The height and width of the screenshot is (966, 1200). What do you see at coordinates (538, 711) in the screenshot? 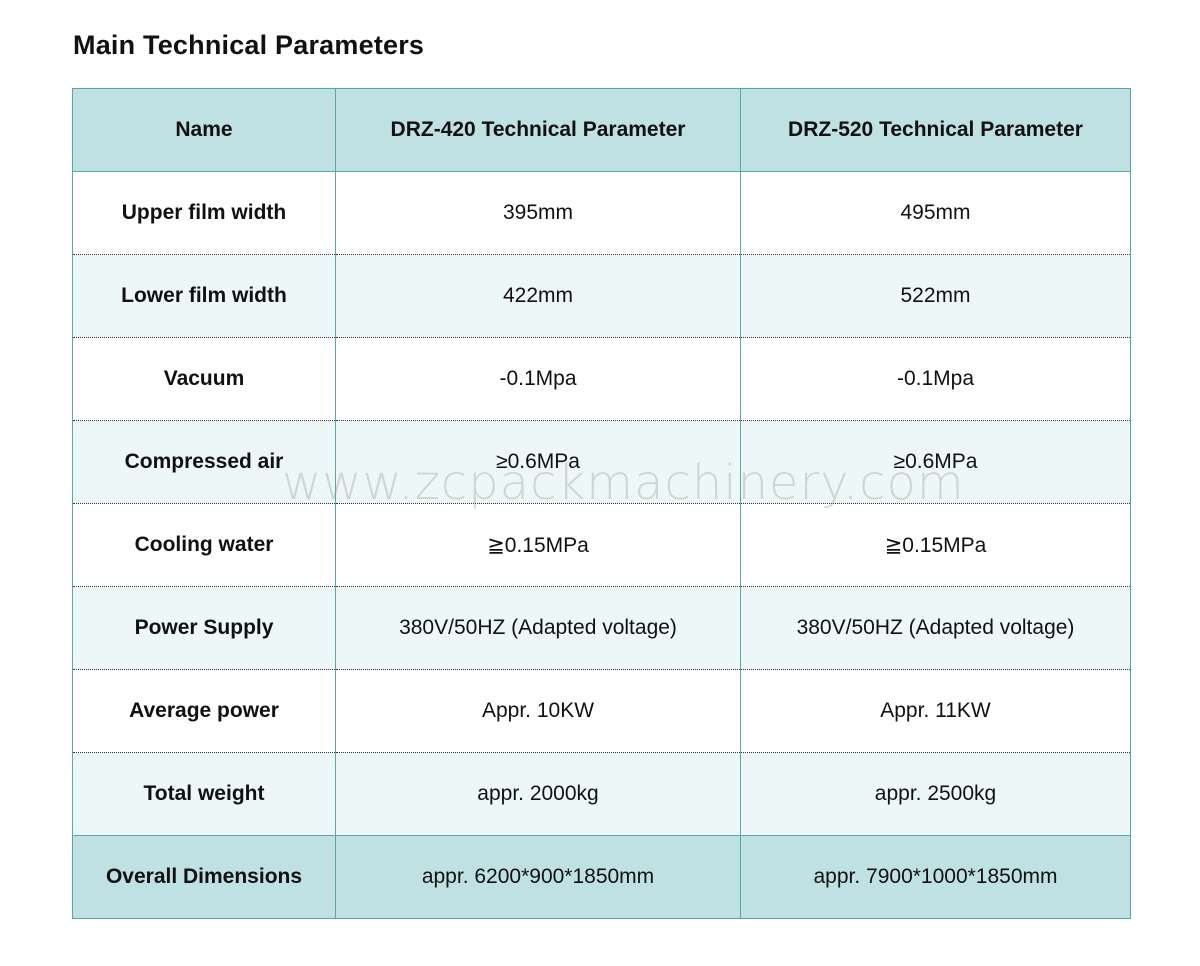
I see `drz-420-value: Appr. 10KW` at bounding box center [538, 711].